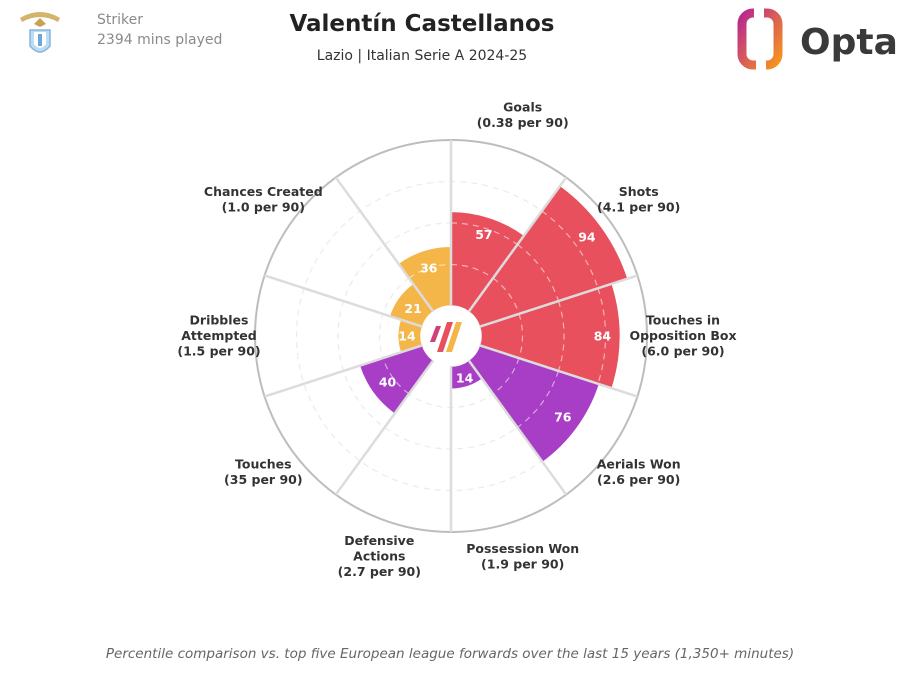  I want to click on metric-label: Goals, so click(522, 107).